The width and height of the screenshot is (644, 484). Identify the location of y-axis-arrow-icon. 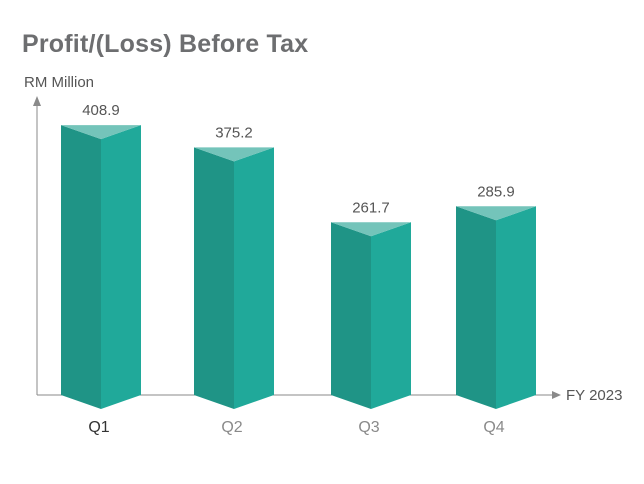
(37, 101).